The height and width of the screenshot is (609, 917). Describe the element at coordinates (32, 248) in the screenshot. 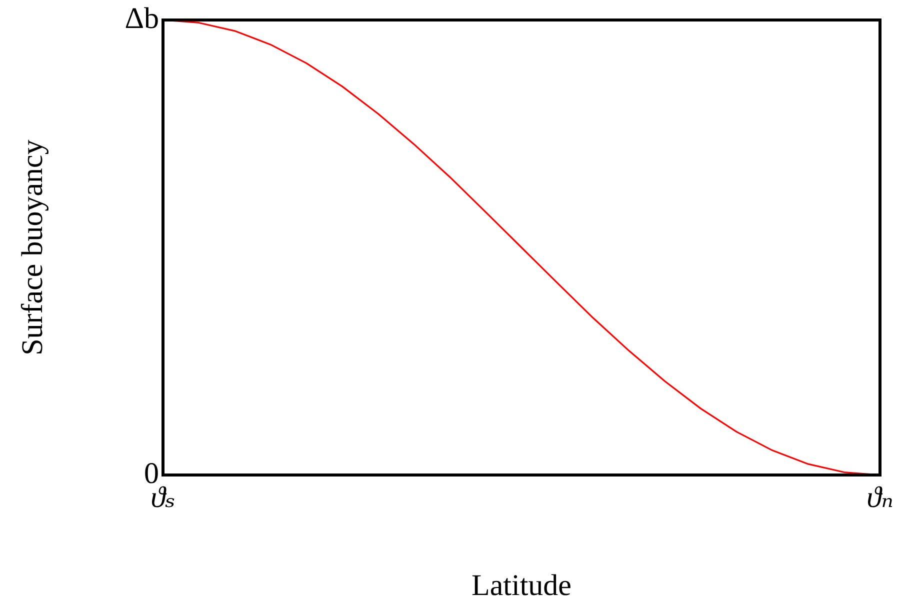

I see `y-axis-title: Surface buoyancy` at that location.